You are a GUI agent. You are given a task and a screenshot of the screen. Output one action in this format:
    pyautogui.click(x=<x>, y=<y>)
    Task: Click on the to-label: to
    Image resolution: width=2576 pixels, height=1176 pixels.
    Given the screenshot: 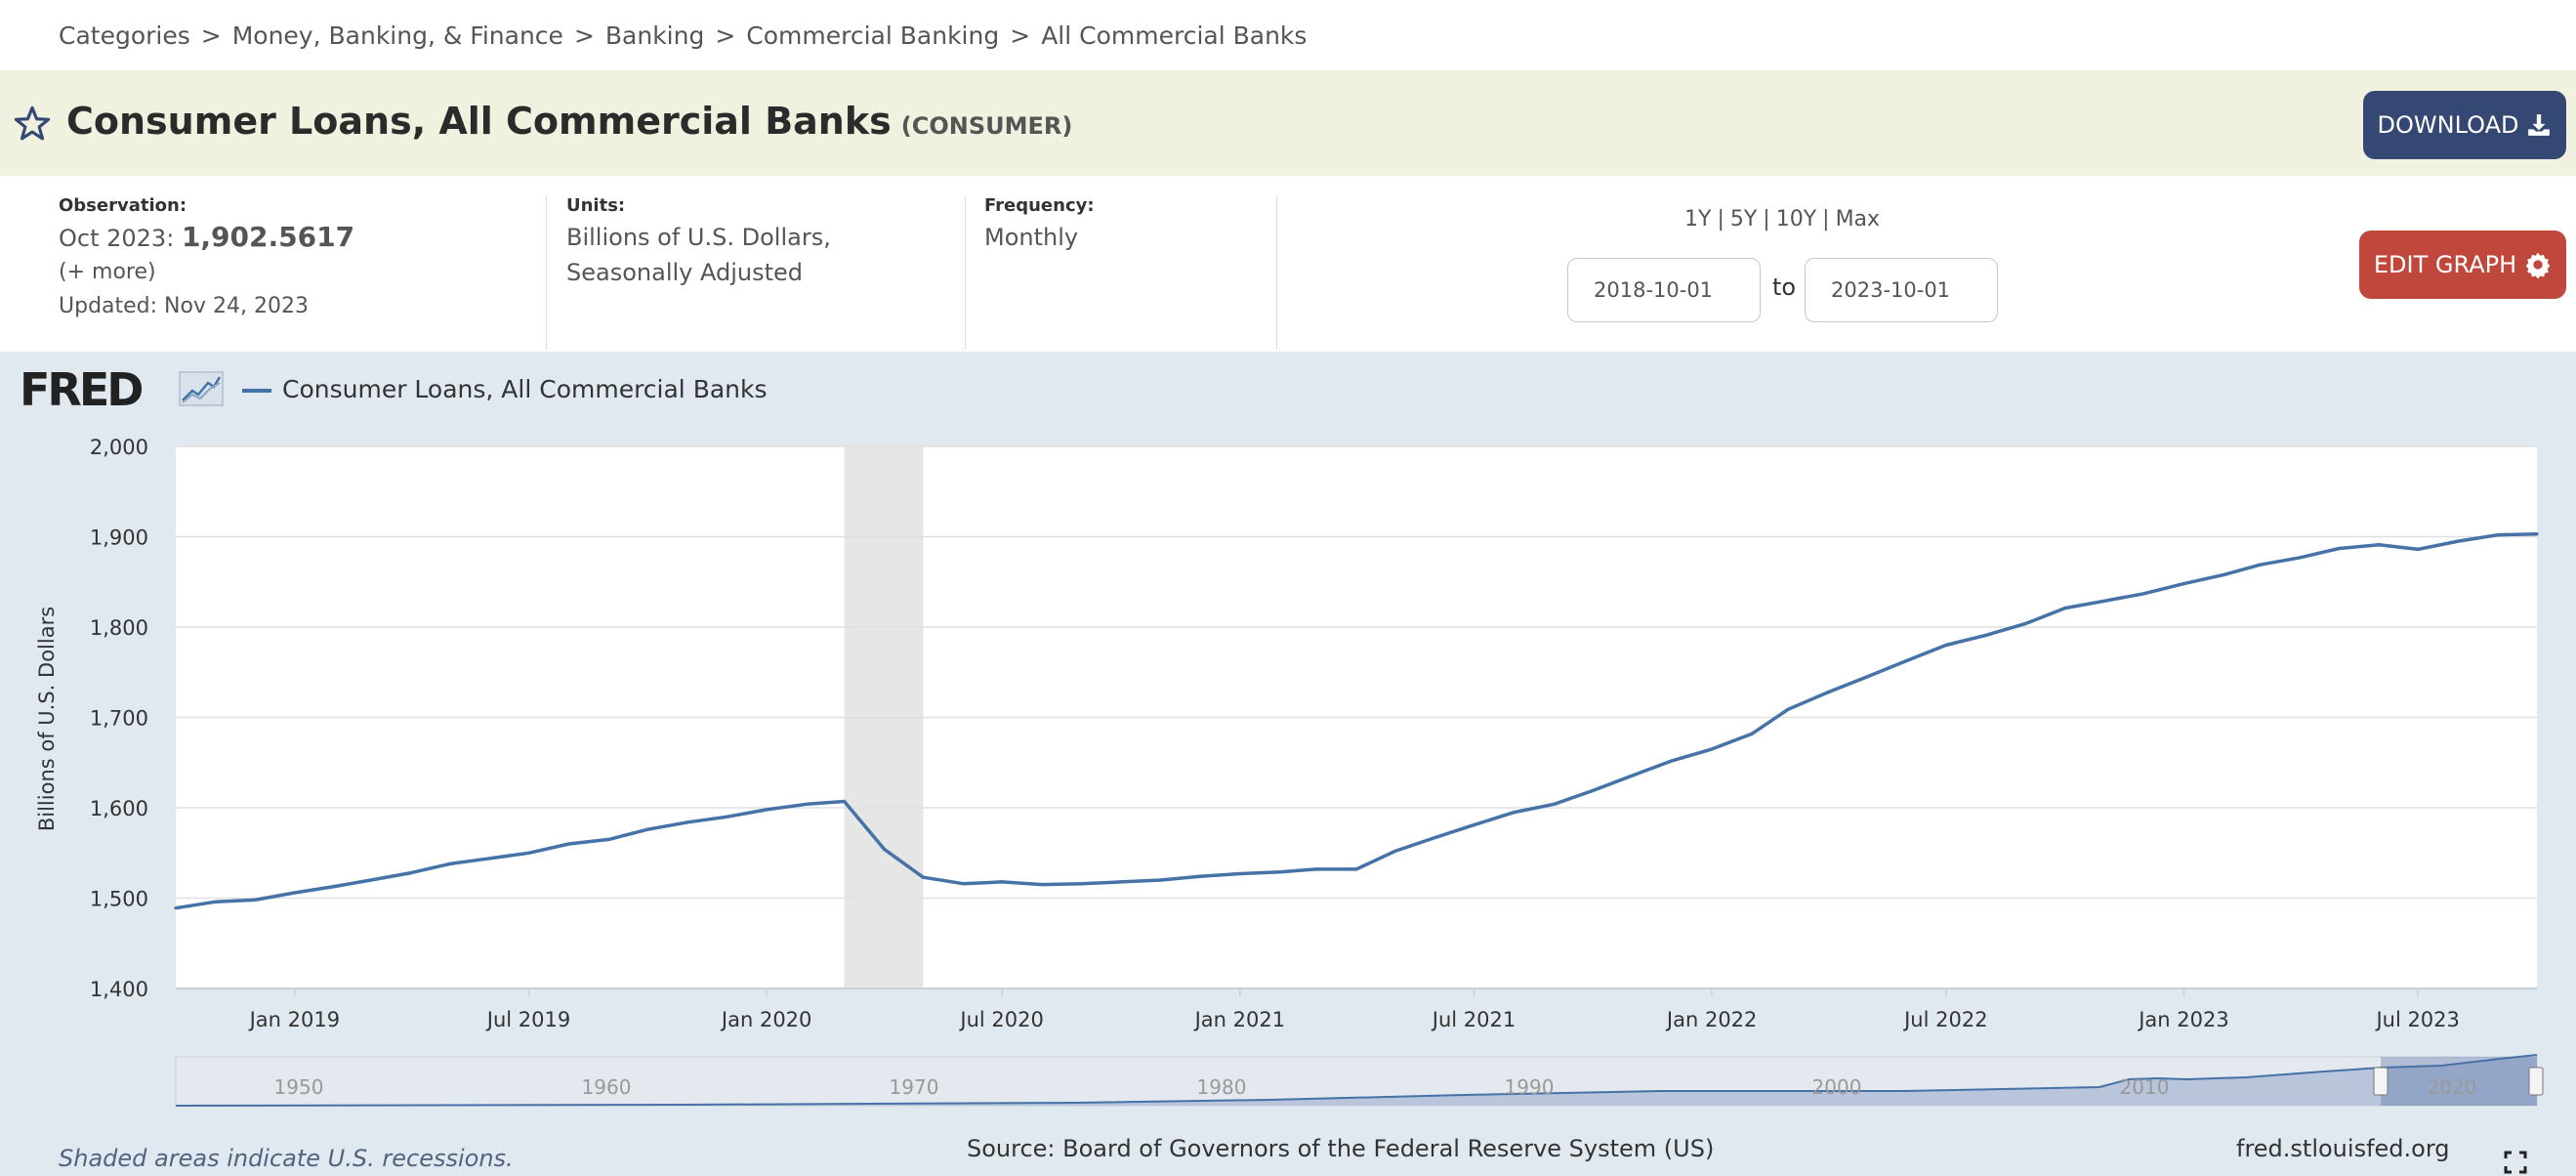 What is the action you would take?
    pyautogui.click(x=1785, y=287)
    